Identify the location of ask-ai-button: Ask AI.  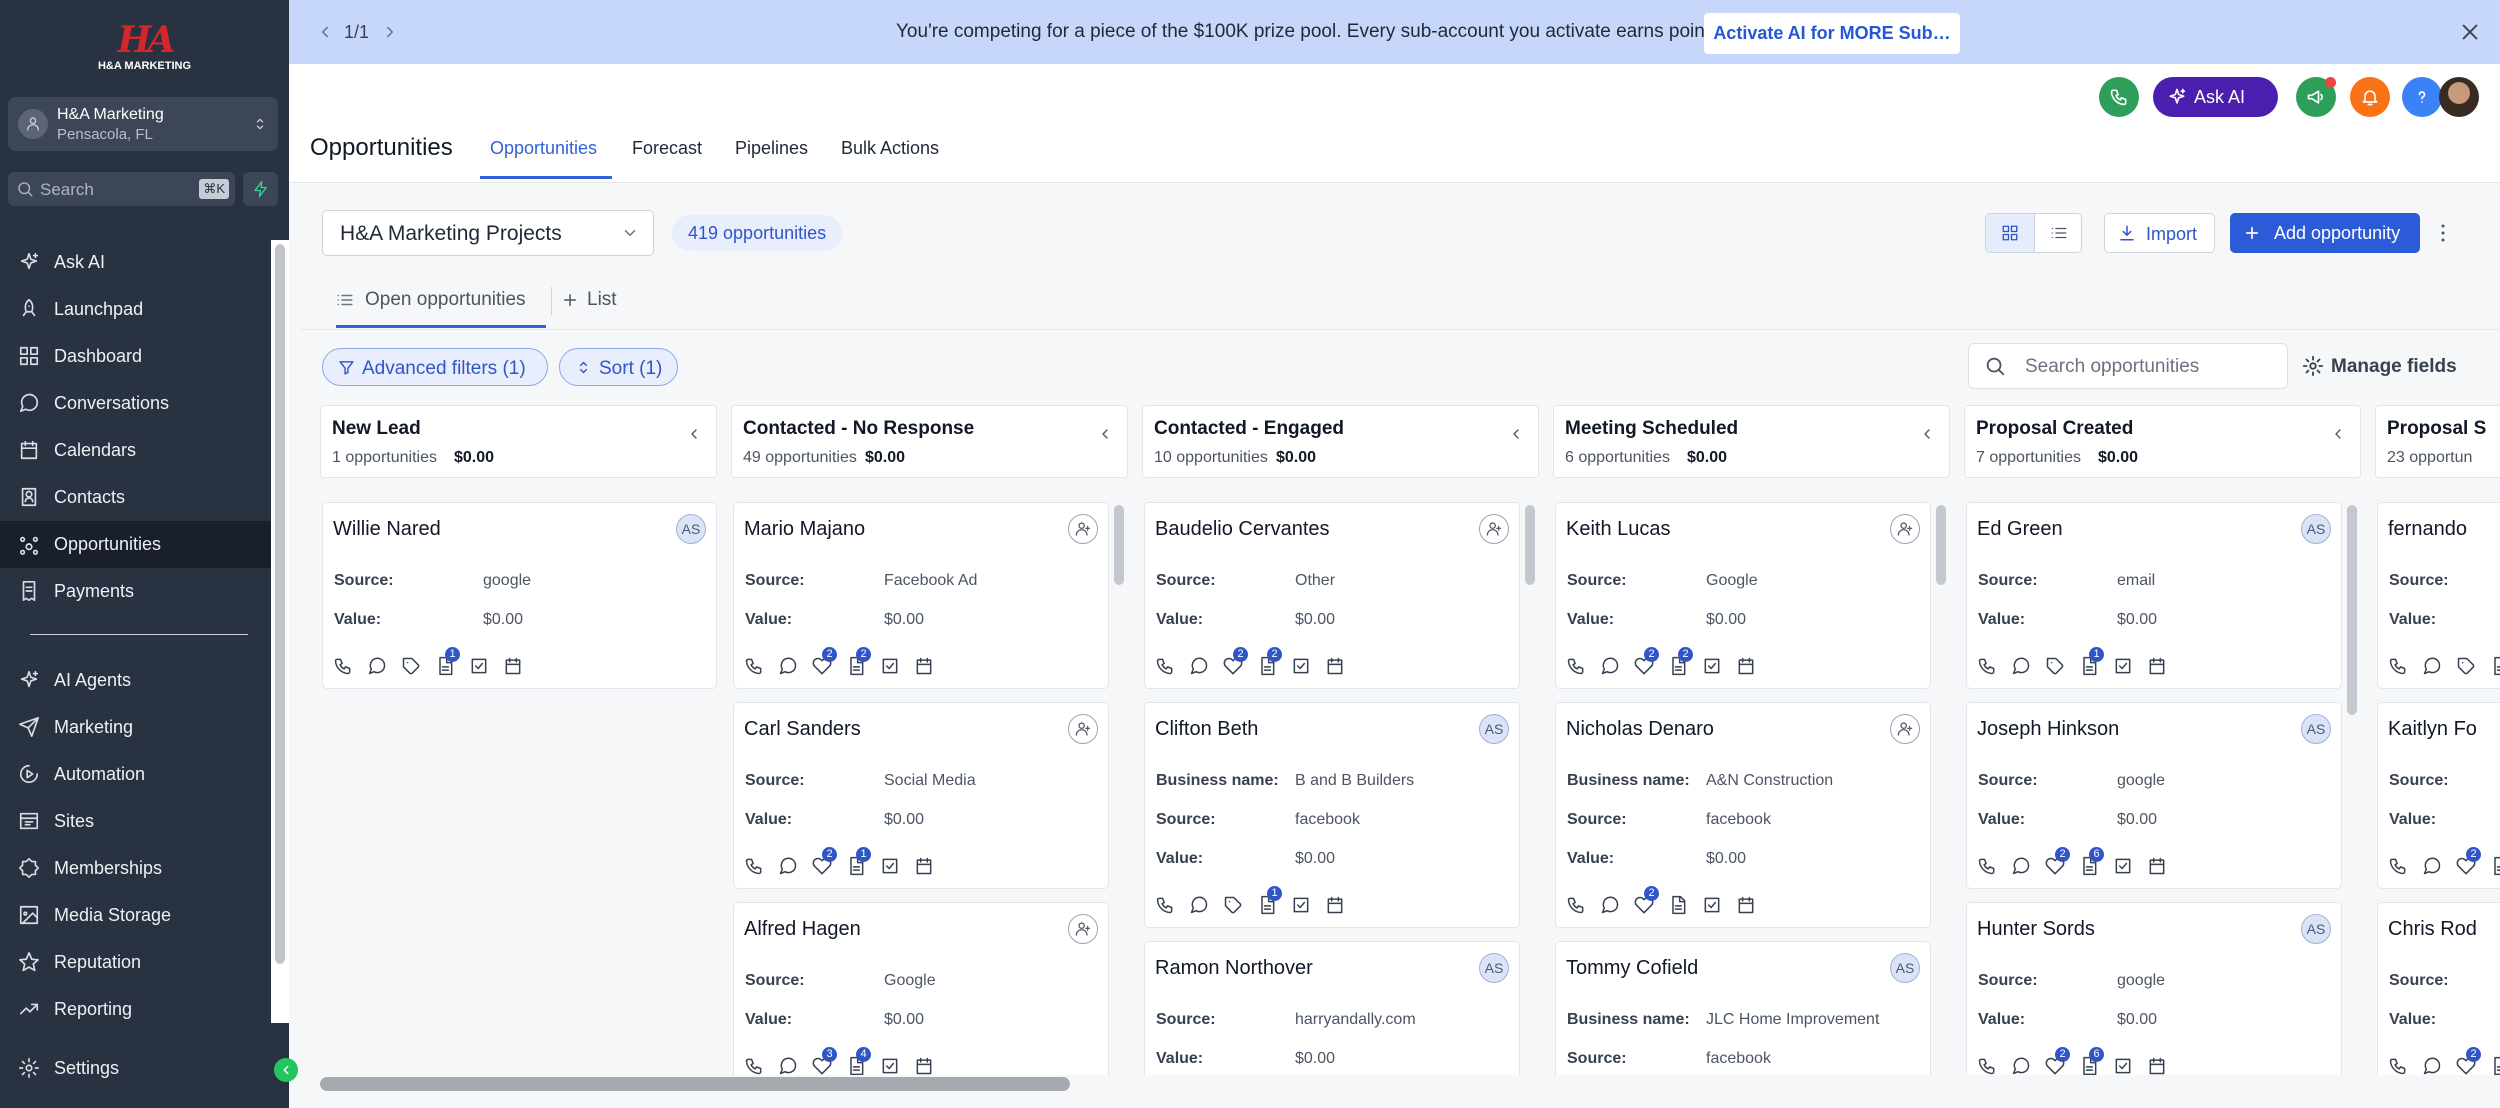
(2215, 97).